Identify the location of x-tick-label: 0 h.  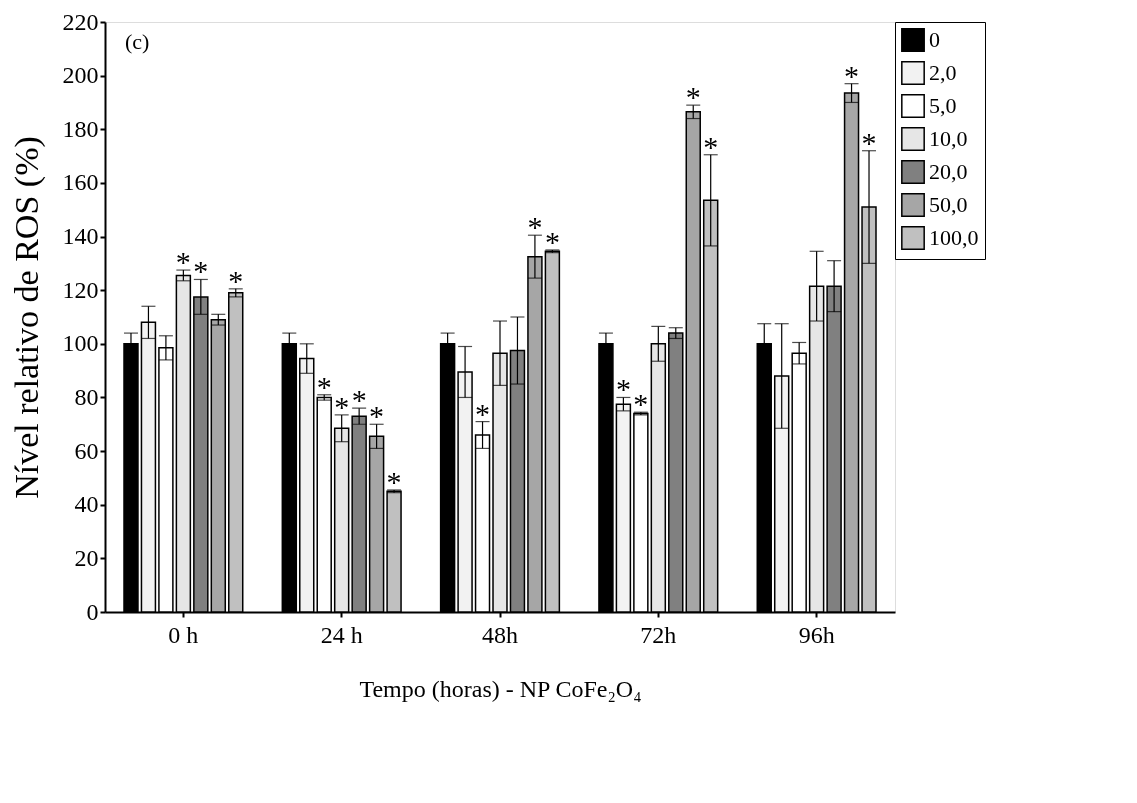
(183, 634).